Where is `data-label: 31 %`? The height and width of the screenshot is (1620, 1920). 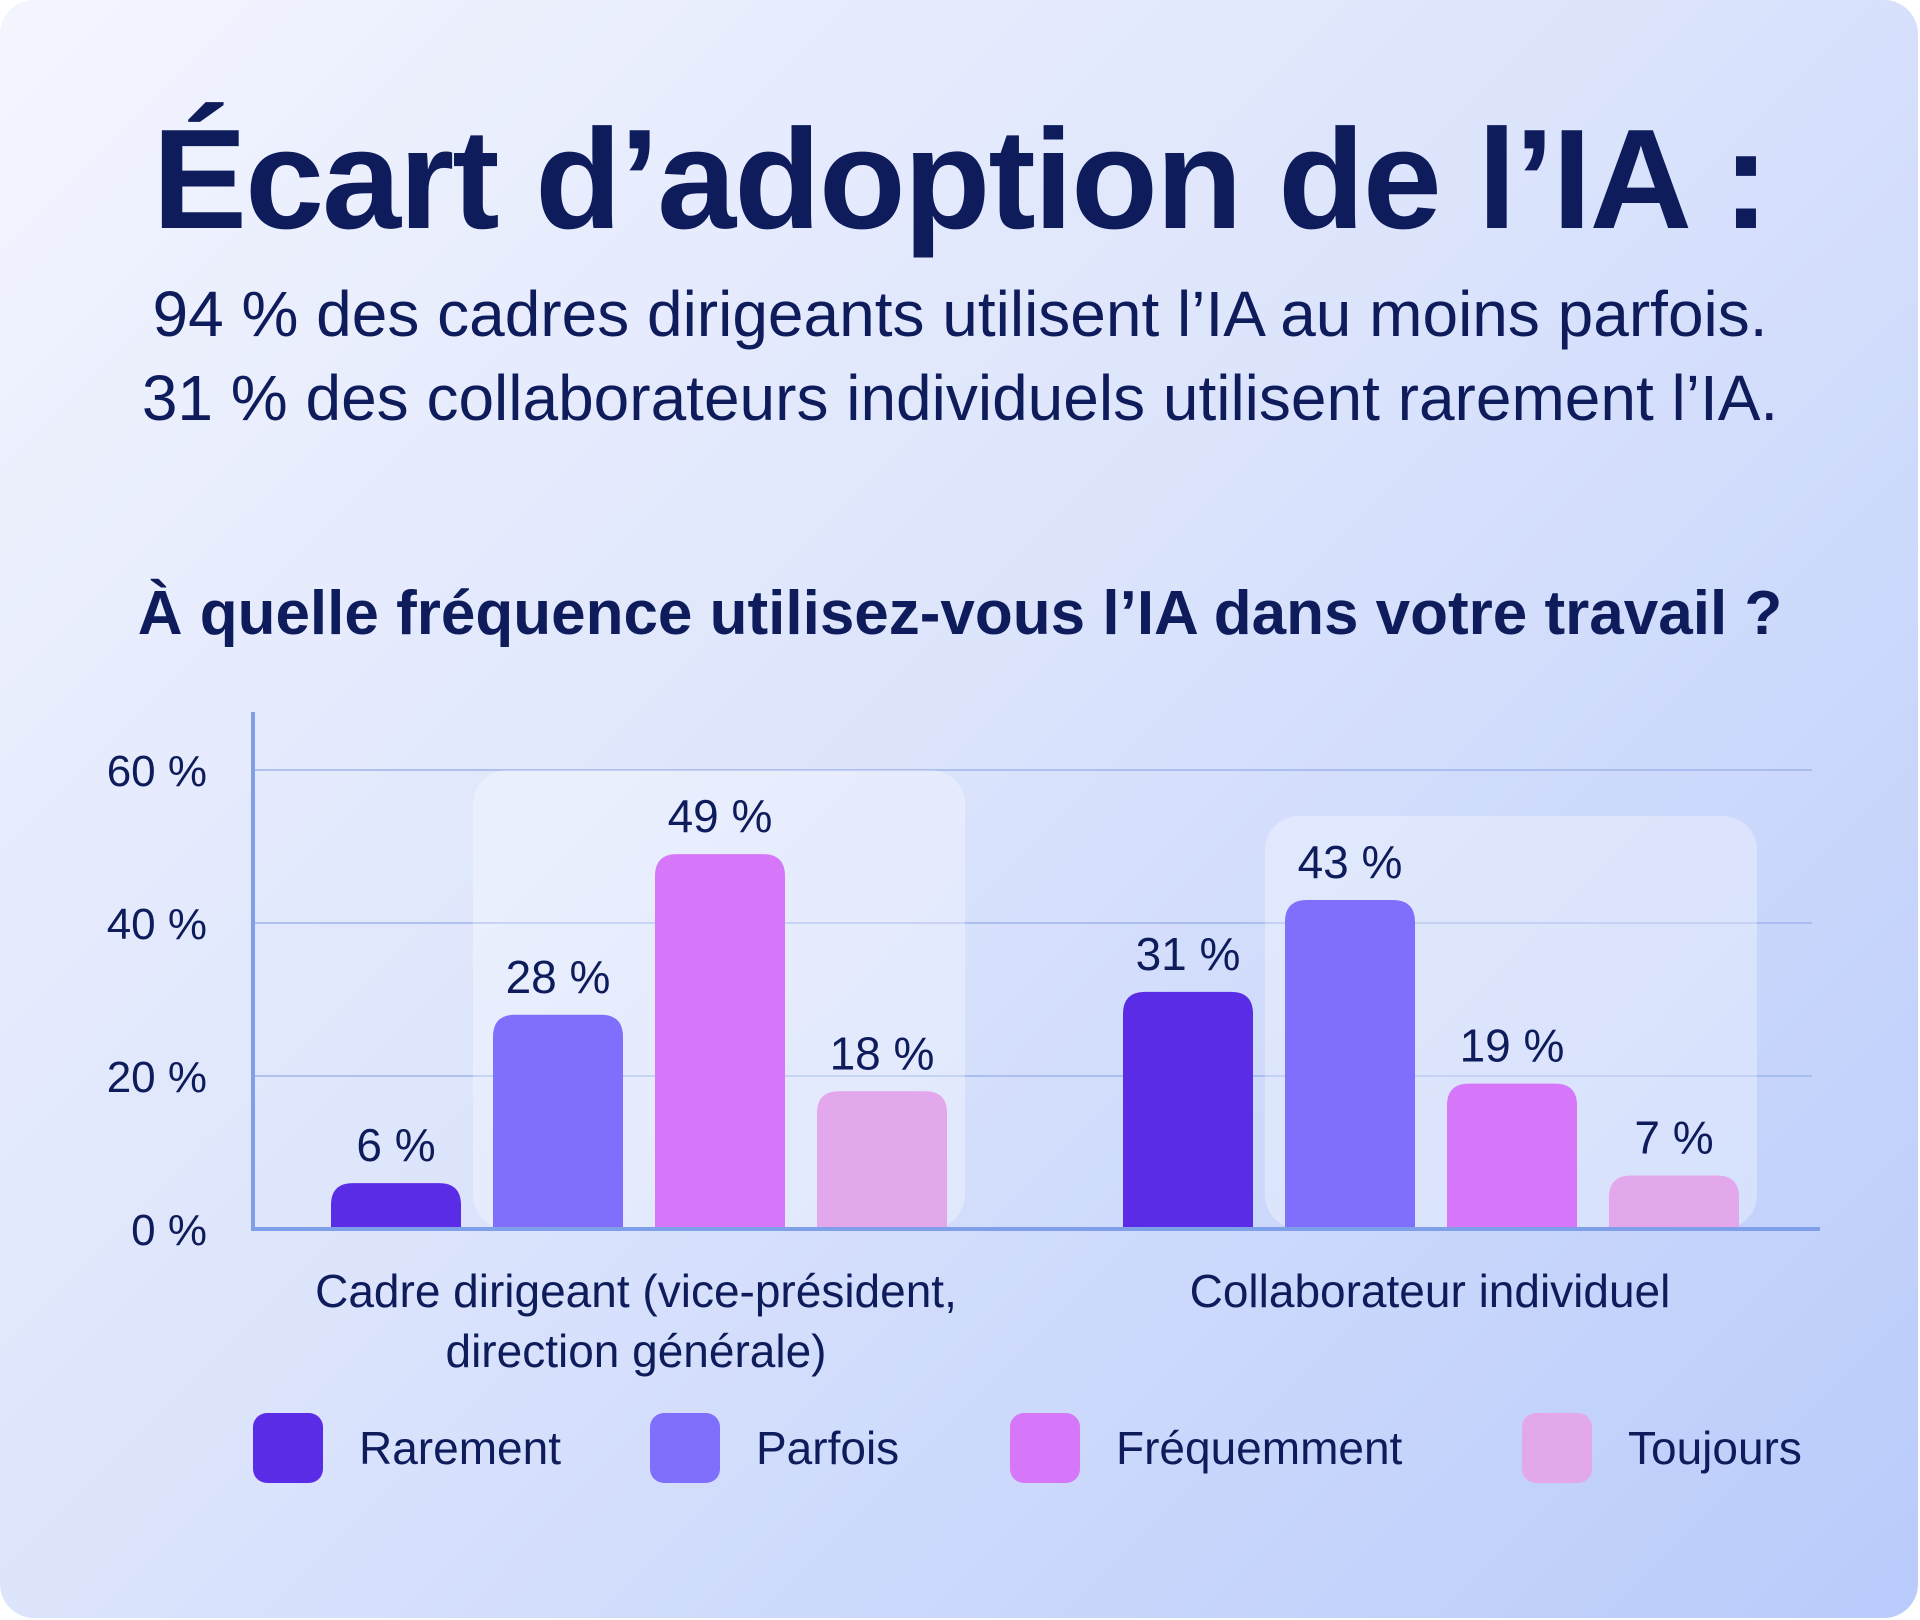
data-label: 31 % is located at coordinates (1188, 954).